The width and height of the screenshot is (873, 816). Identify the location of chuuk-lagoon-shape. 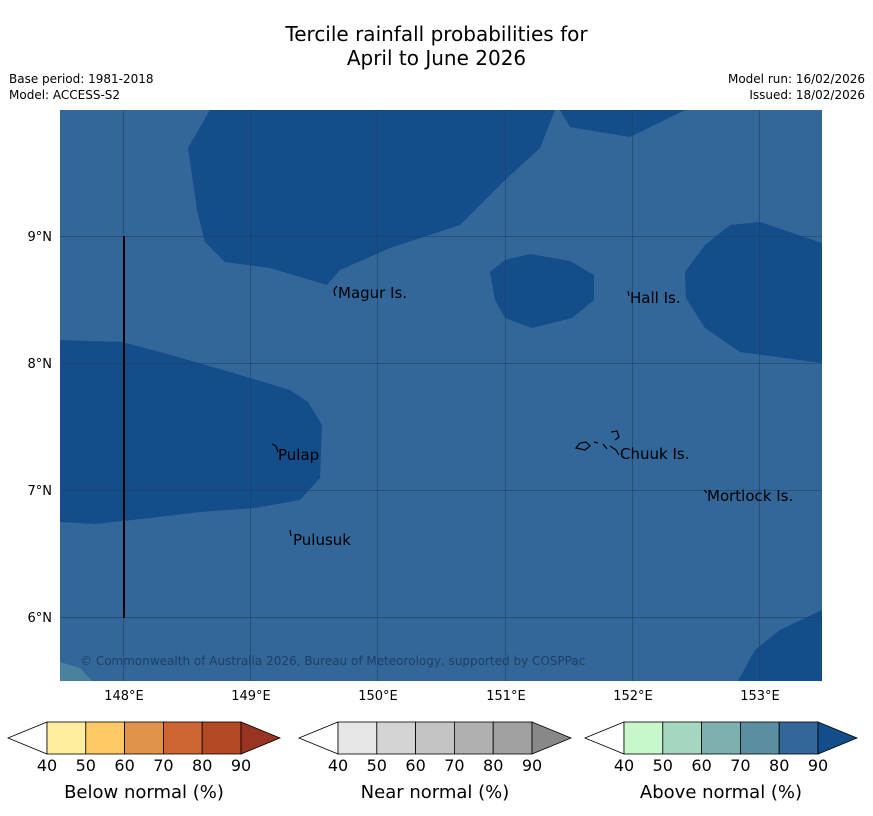
(597, 443).